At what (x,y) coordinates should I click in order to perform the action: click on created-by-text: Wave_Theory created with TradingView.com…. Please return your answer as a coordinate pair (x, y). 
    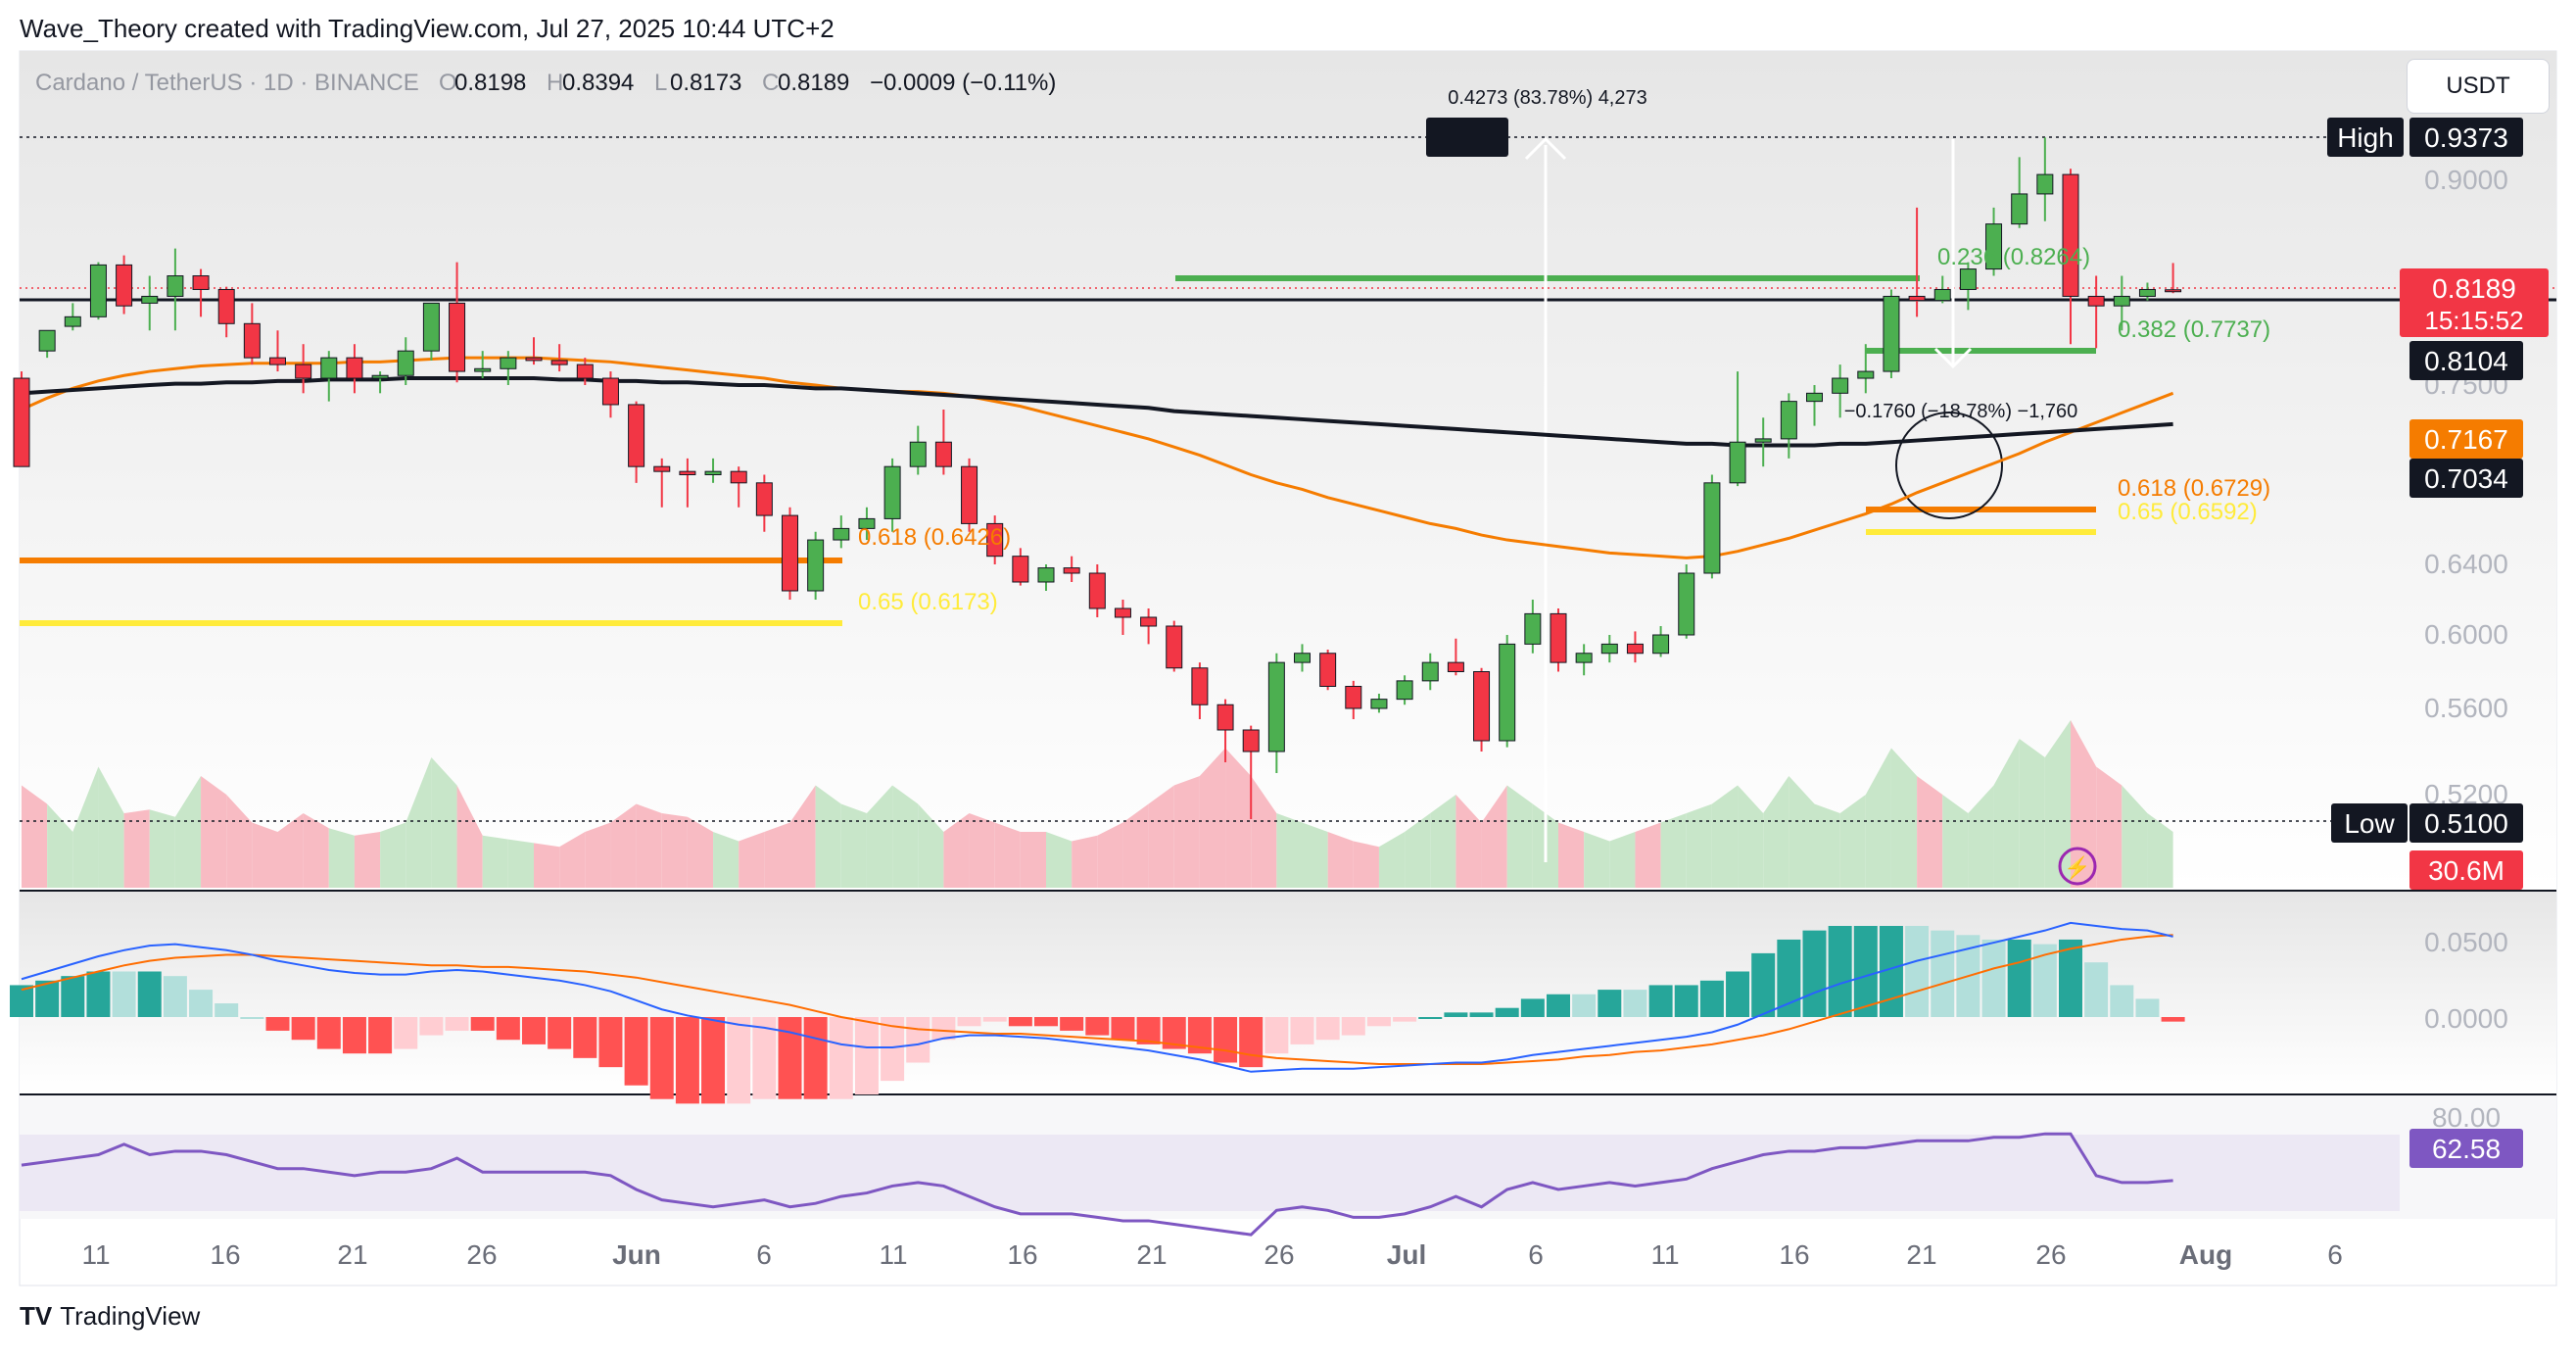
    Looking at the image, I should click on (427, 28).